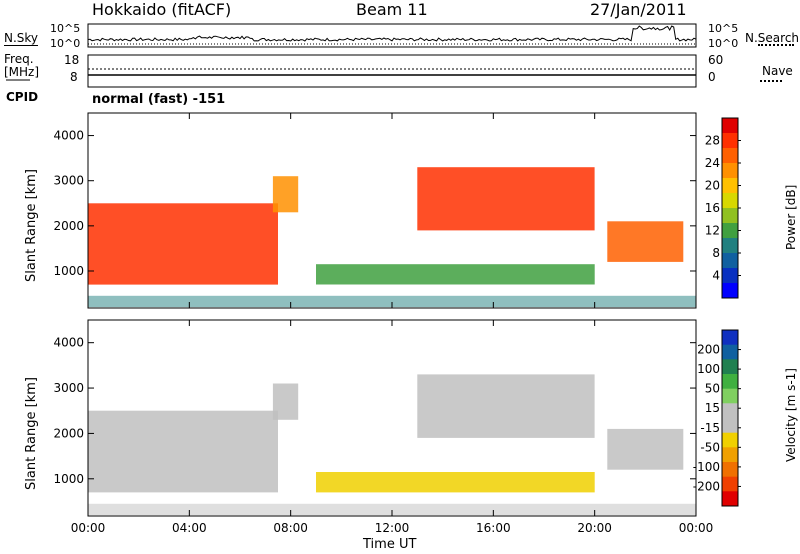 The image size is (800, 554). Describe the element at coordinates (22, 97) in the screenshot. I see `cpid-label: CPID` at that location.